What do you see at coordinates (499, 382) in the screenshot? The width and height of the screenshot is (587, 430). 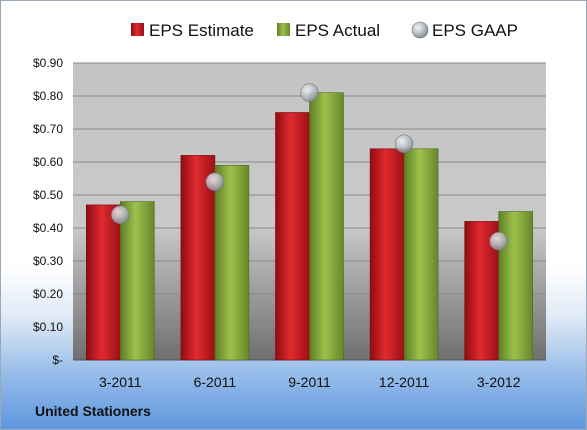 I see `x-tick-label: 3-2012` at bounding box center [499, 382].